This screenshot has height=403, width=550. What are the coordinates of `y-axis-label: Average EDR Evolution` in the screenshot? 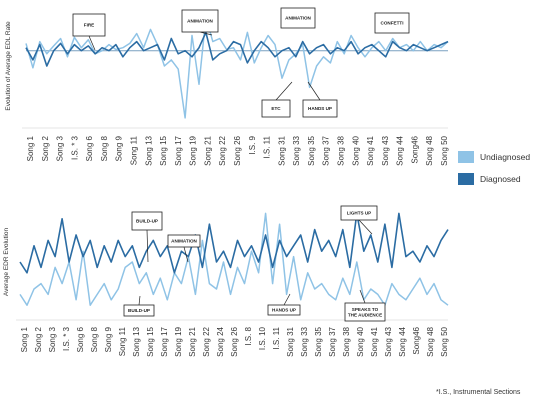 It's located at (6, 262).